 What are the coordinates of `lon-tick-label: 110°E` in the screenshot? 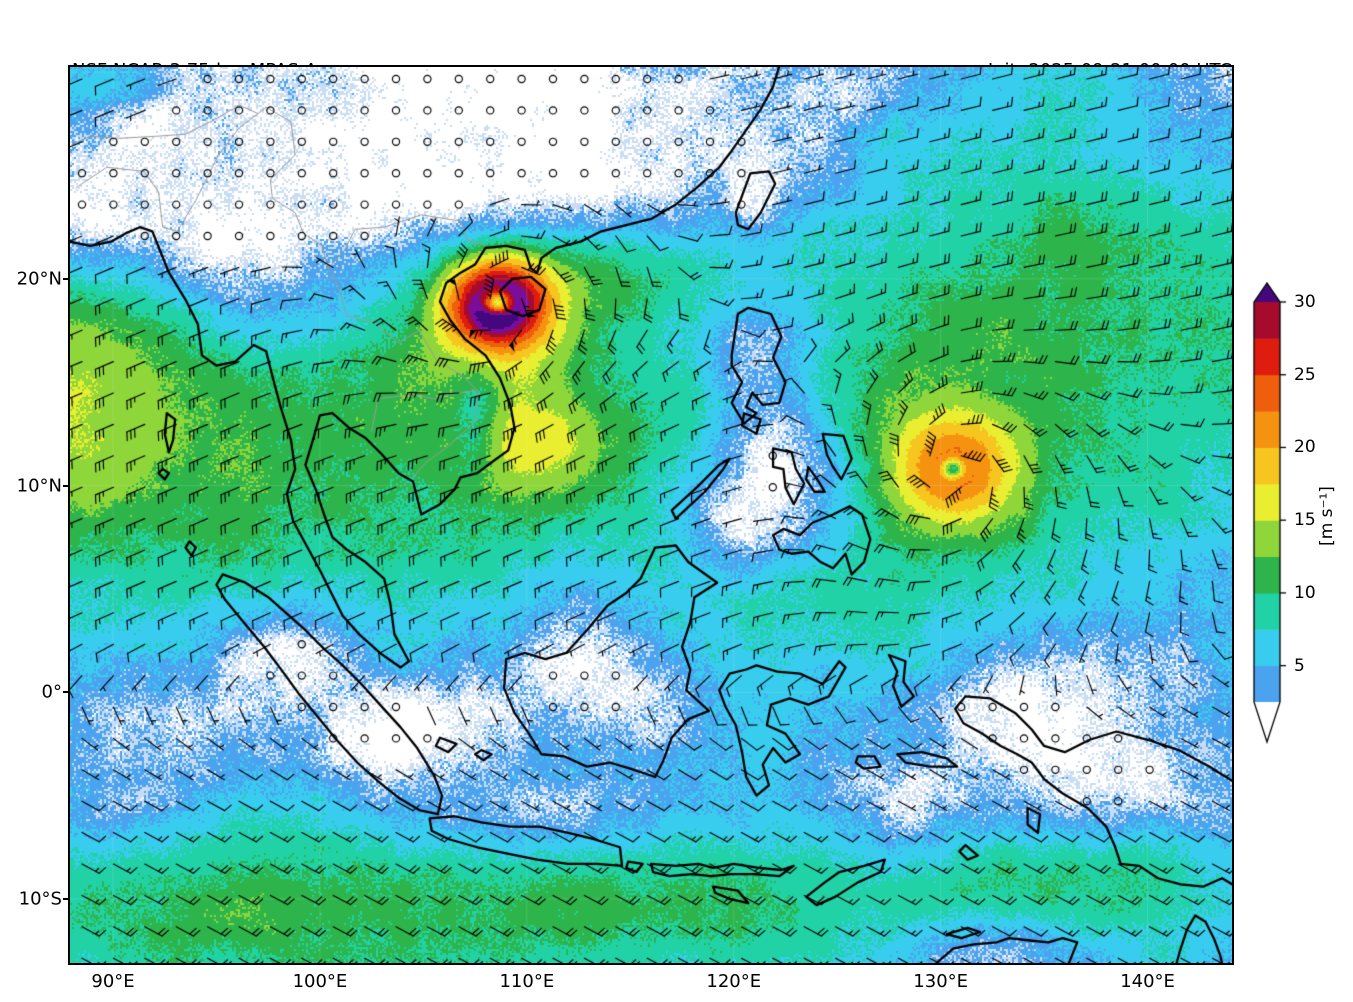 It's located at (527, 981).